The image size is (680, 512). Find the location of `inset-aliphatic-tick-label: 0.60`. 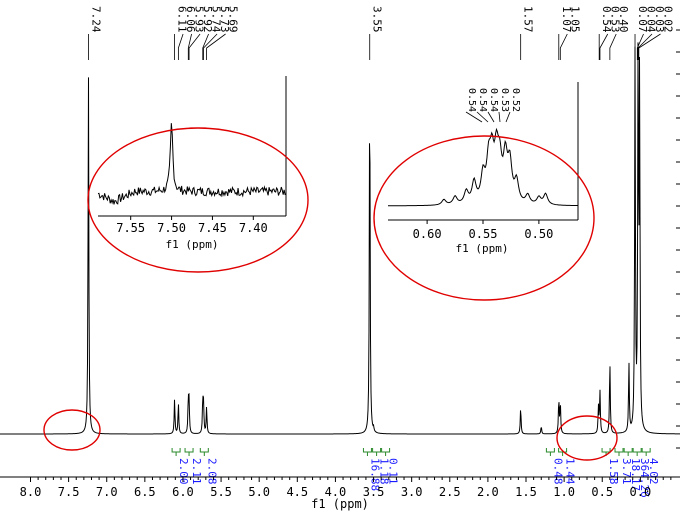

inset-aliphatic-tick-label: 0.60 is located at coordinates (427, 234).